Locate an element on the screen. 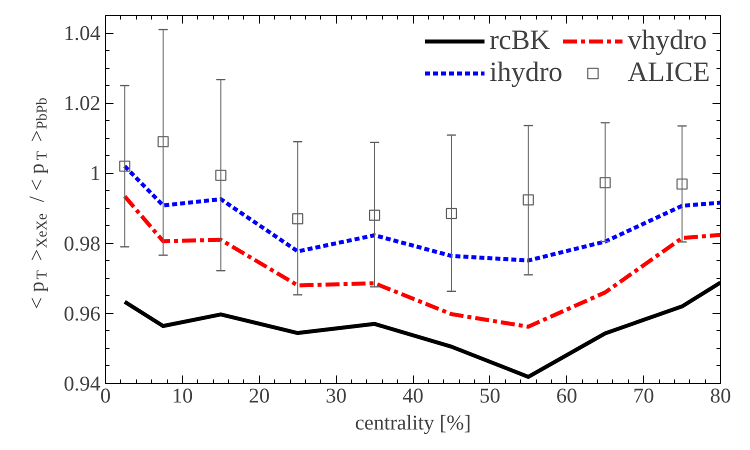 The width and height of the screenshot is (750, 450). x-tick-label: 40 is located at coordinates (413, 396).